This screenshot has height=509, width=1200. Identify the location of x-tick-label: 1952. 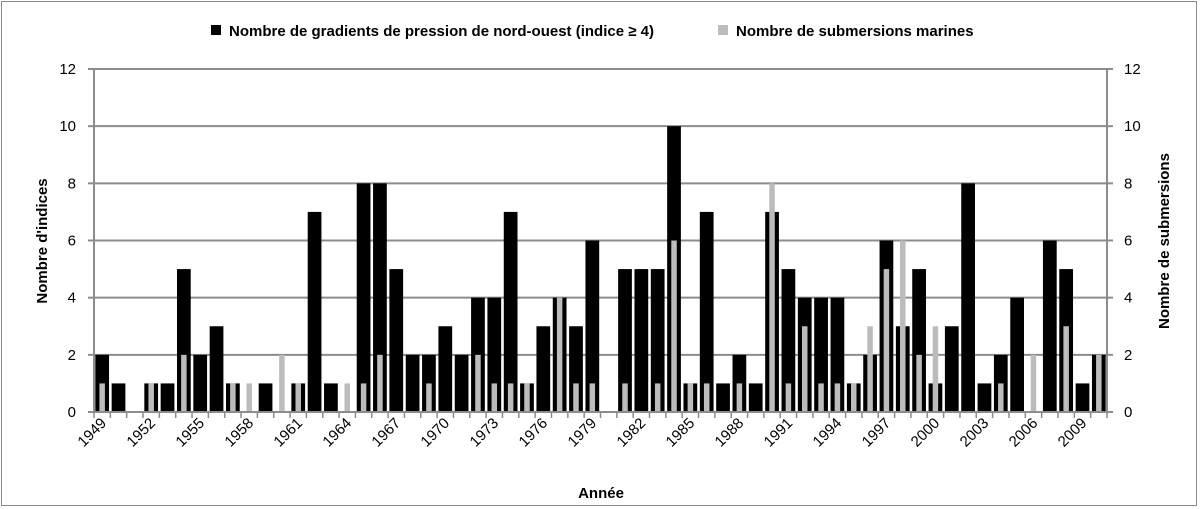
(141, 433).